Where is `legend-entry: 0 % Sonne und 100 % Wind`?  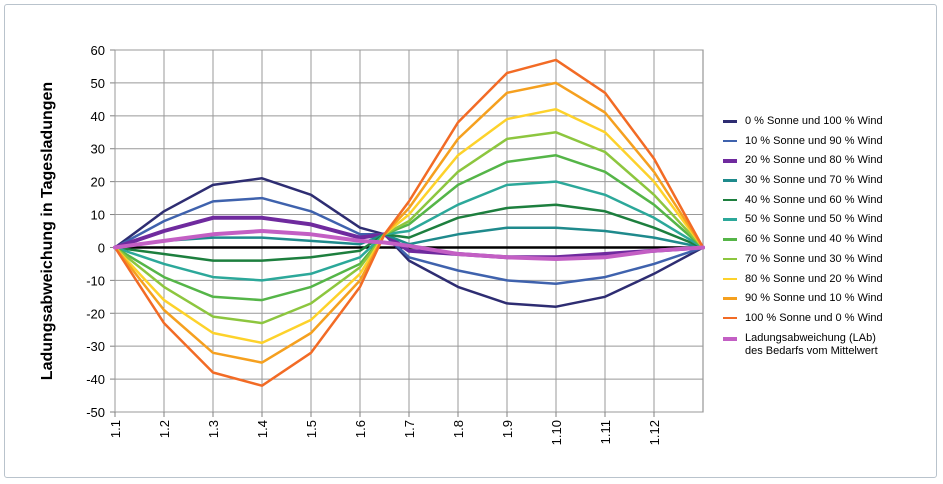
legend-entry: 0 % Sonne und 100 % Wind is located at coordinates (830, 125).